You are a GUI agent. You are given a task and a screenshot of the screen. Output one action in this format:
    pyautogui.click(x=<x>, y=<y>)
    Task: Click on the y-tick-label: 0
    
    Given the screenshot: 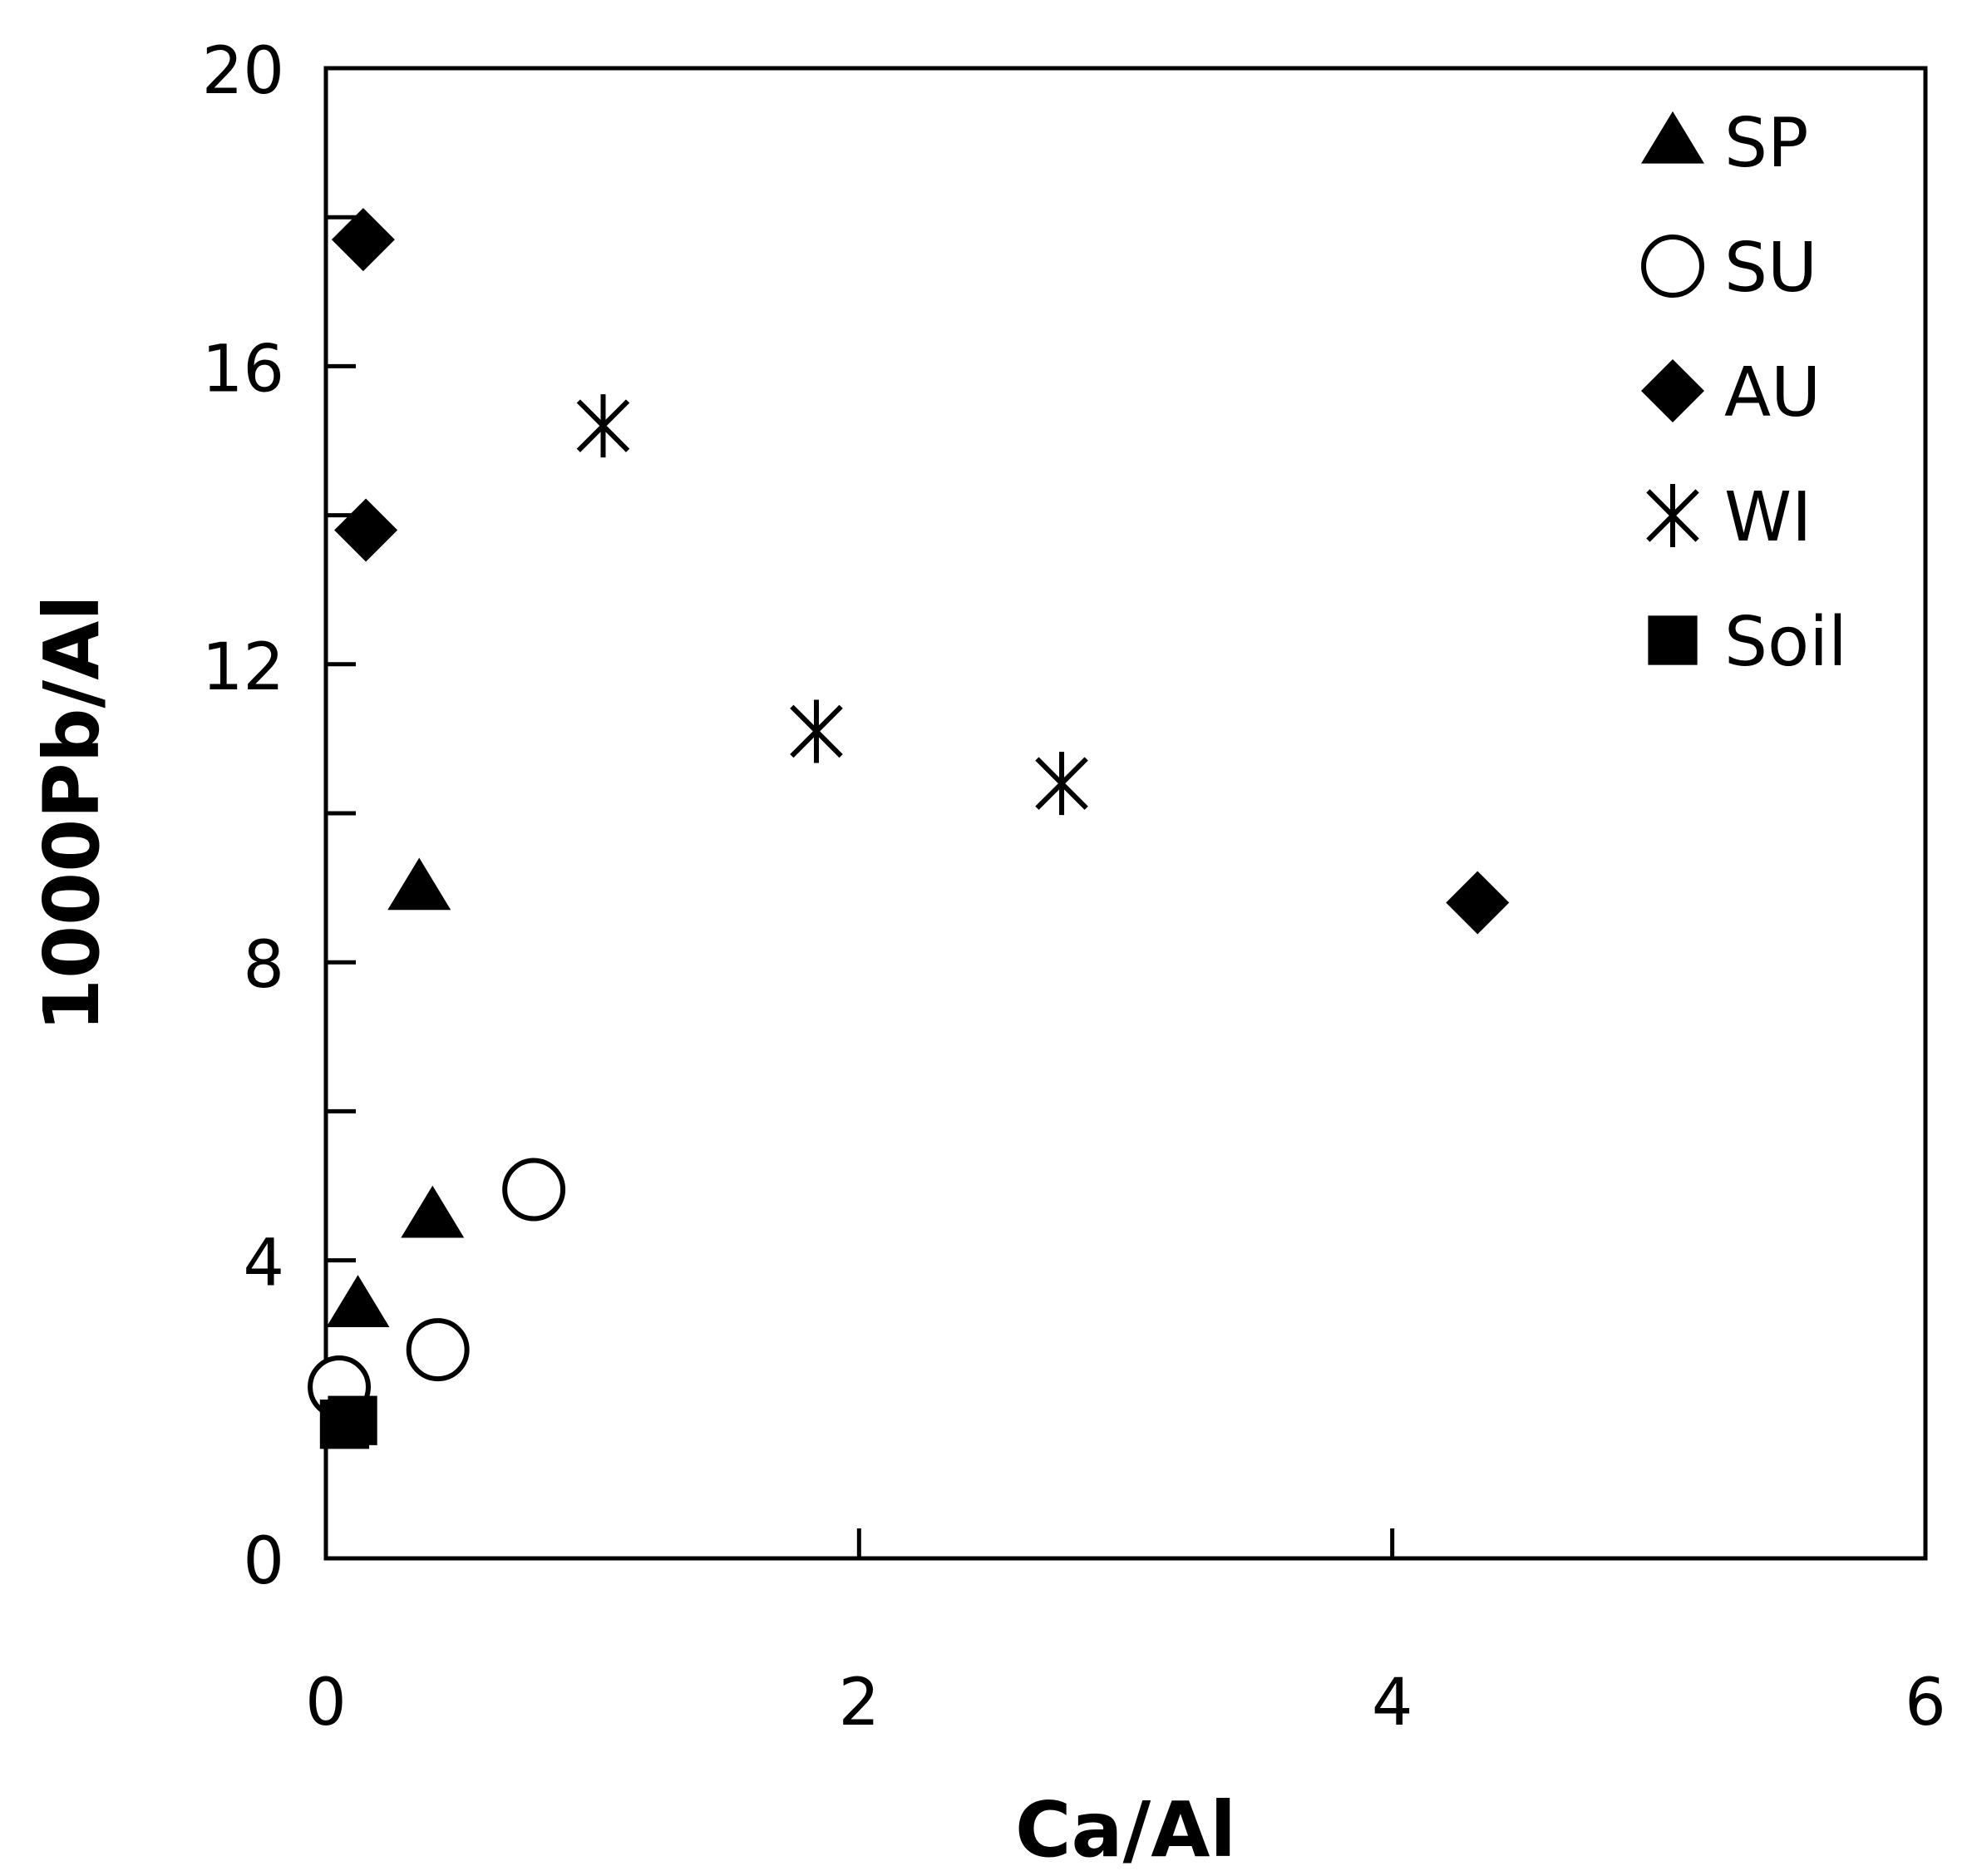 What is the action you would take?
    pyautogui.click(x=263, y=1561)
    